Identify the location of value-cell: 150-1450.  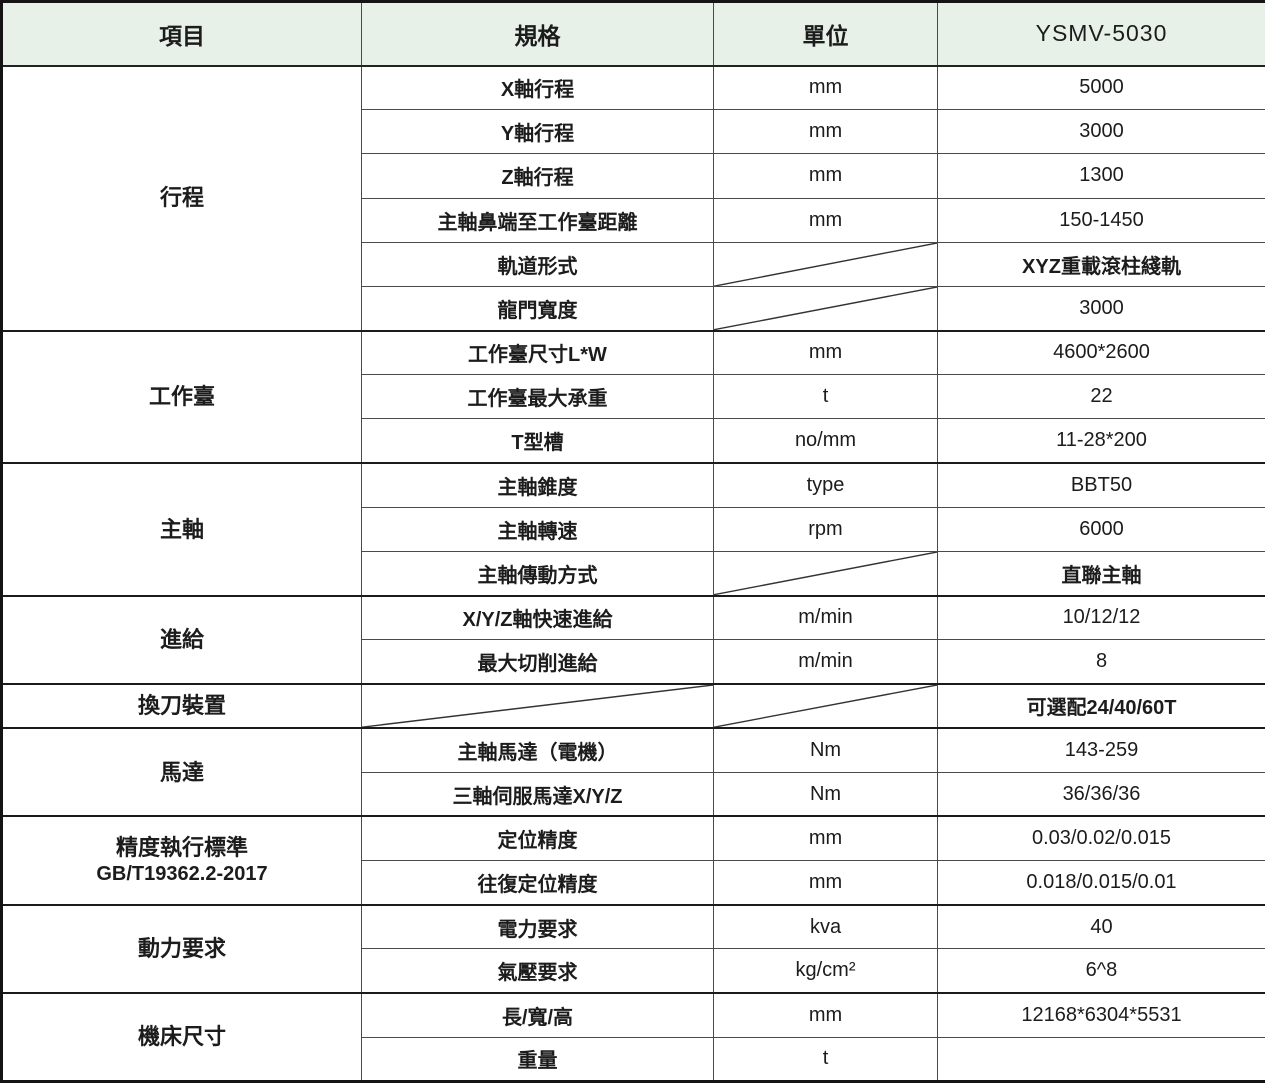
(1101, 220).